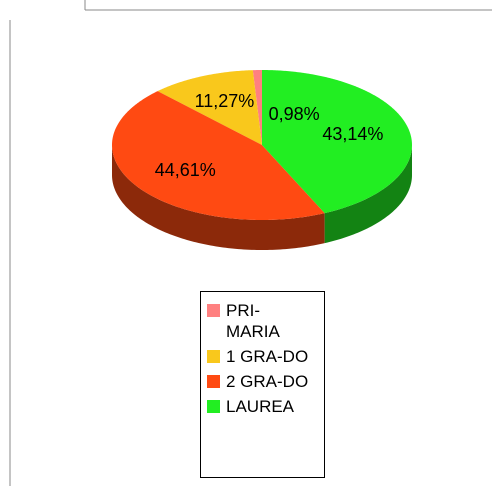 Image resolution: width=492 pixels, height=486 pixels. I want to click on legend-entry: LAUREA, so click(262, 406).